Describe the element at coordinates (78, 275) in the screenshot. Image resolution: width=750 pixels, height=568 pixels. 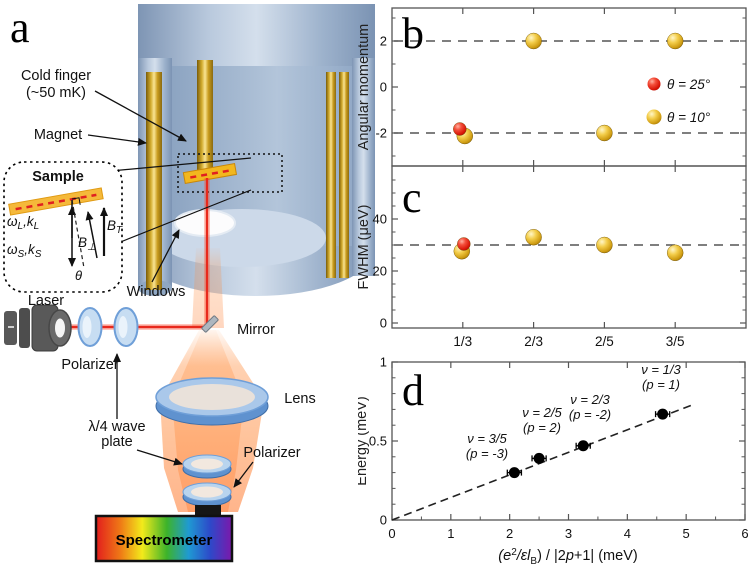
I see `theta-label: θ` at that location.